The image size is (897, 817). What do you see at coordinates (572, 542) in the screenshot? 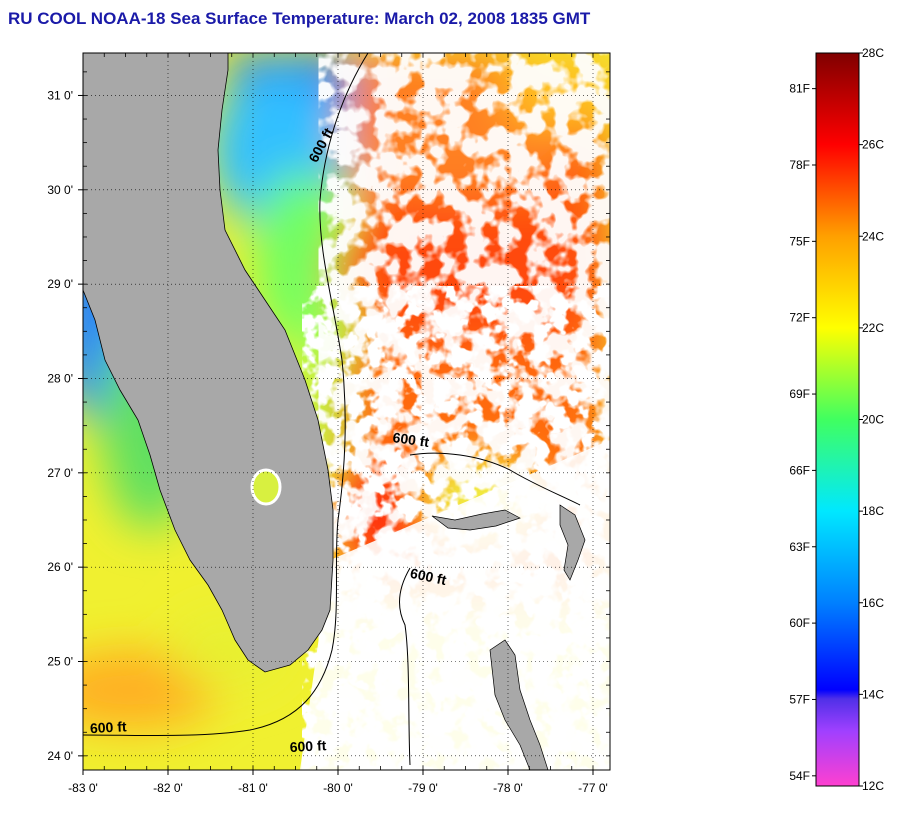
I see `abaco-land` at bounding box center [572, 542].